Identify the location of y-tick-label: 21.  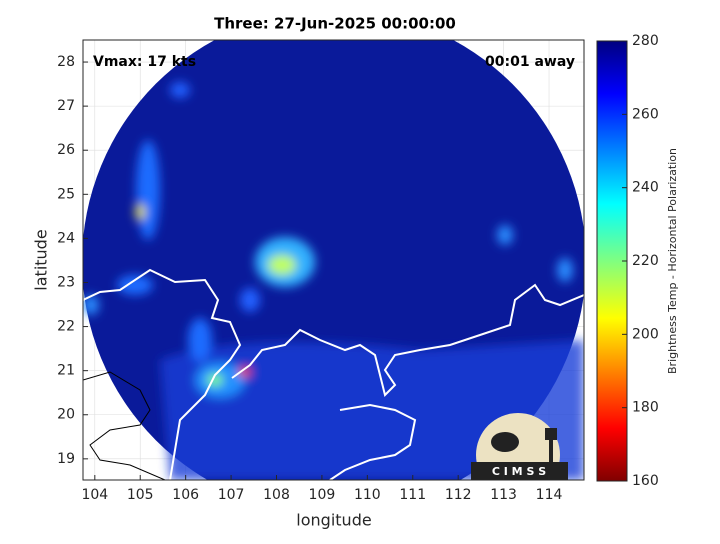
(66, 371).